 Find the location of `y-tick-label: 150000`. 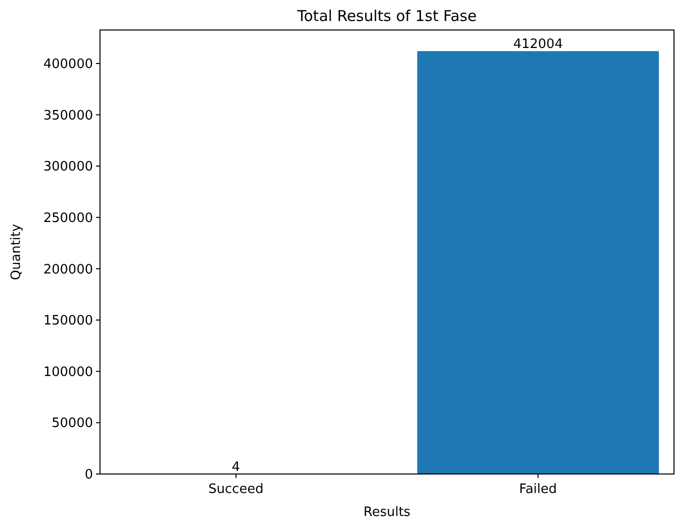

y-tick-label: 150000 is located at coordinates (68, 321).